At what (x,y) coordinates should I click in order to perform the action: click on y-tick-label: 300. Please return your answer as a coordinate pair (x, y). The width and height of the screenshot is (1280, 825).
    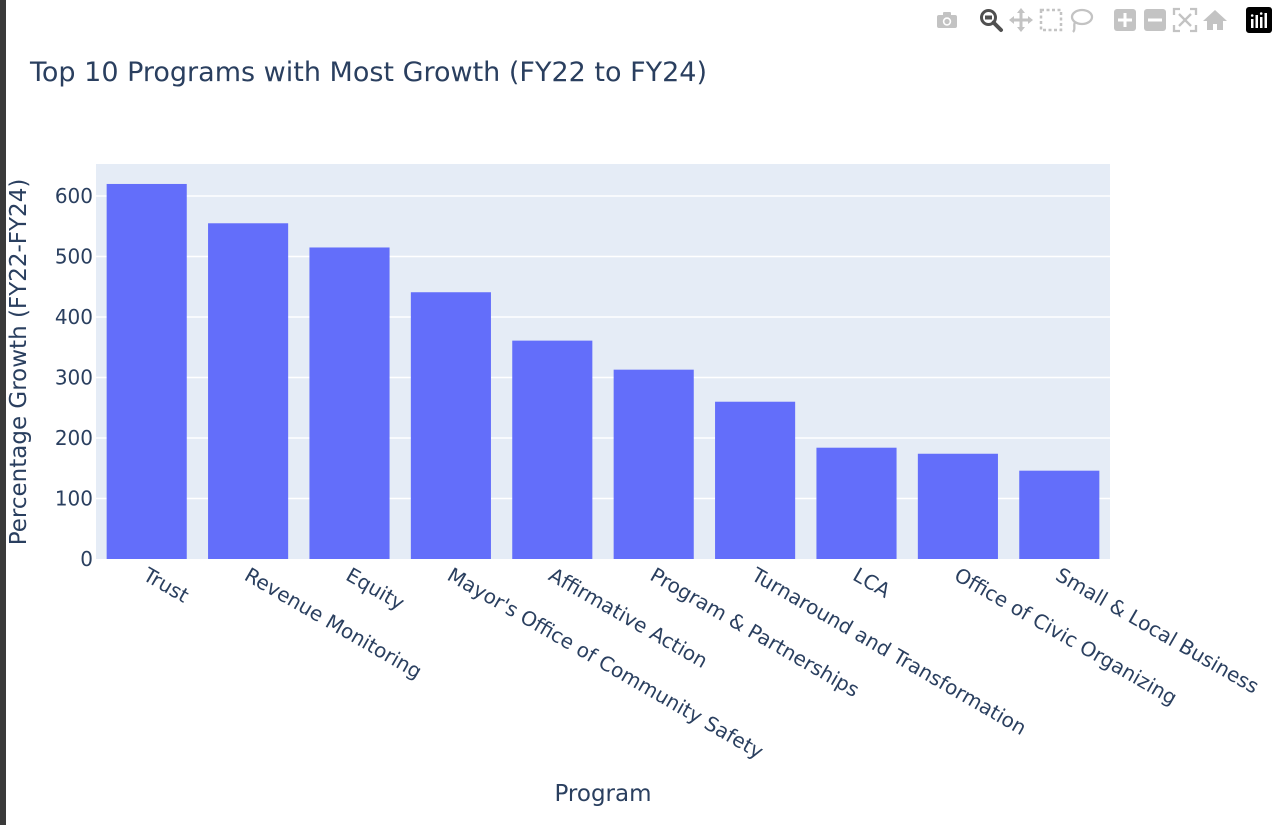
    Looking at the image, I should click on (74, 378).